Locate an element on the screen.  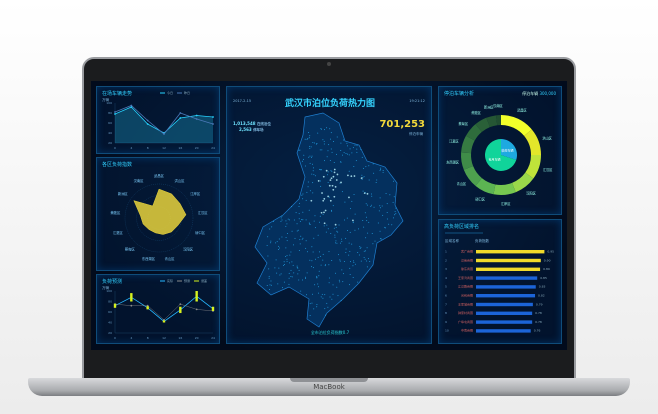
series-line is located at coordinates (164, 308).